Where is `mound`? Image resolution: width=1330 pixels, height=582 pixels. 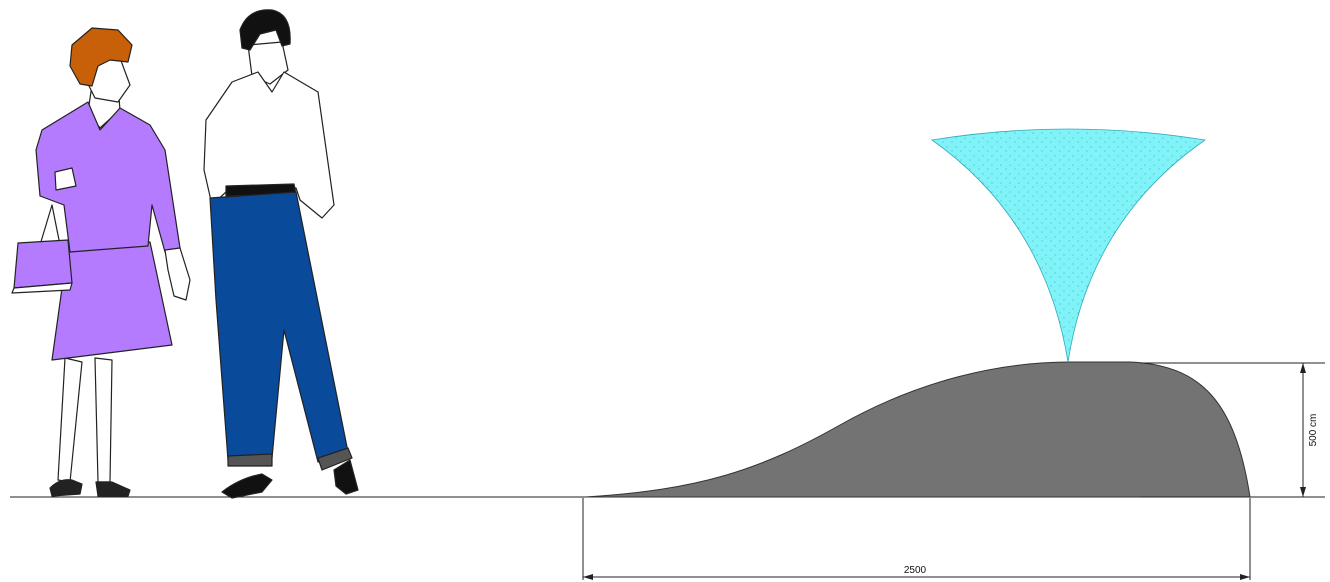 mound is located at coordinates (917, 429).